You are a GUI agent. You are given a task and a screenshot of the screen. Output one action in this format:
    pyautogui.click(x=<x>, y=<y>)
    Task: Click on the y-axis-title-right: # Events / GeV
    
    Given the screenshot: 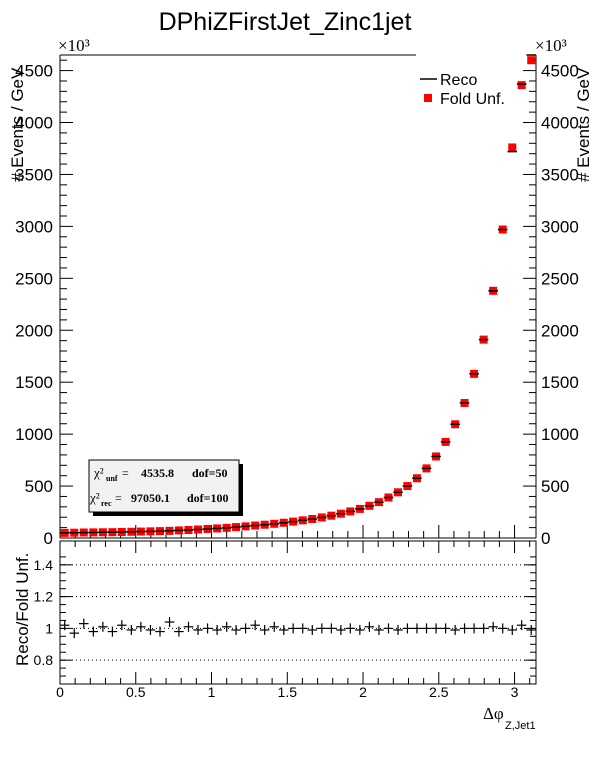 What is the action you would take?
    pyautogui.click(x=583, y=124)
    